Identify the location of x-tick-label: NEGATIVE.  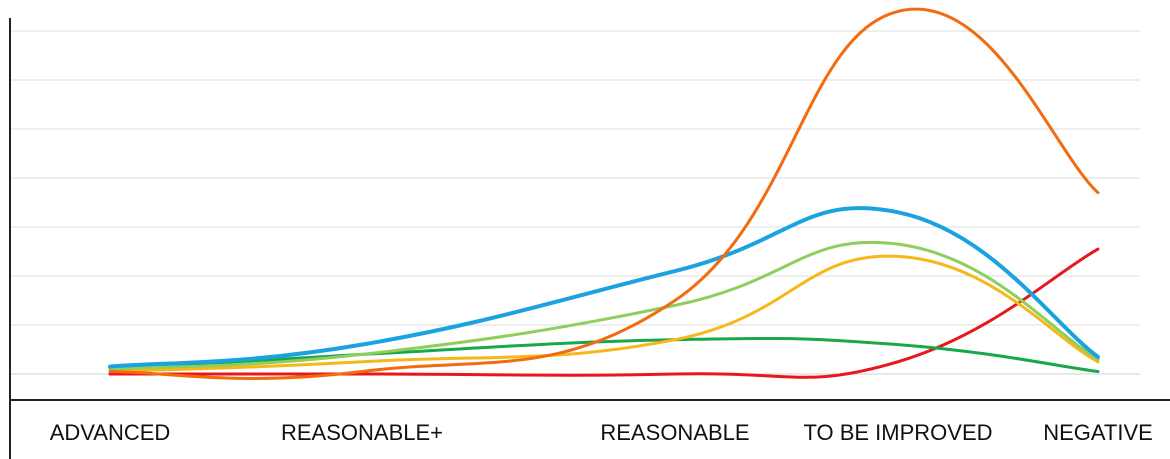
(1098, 432).